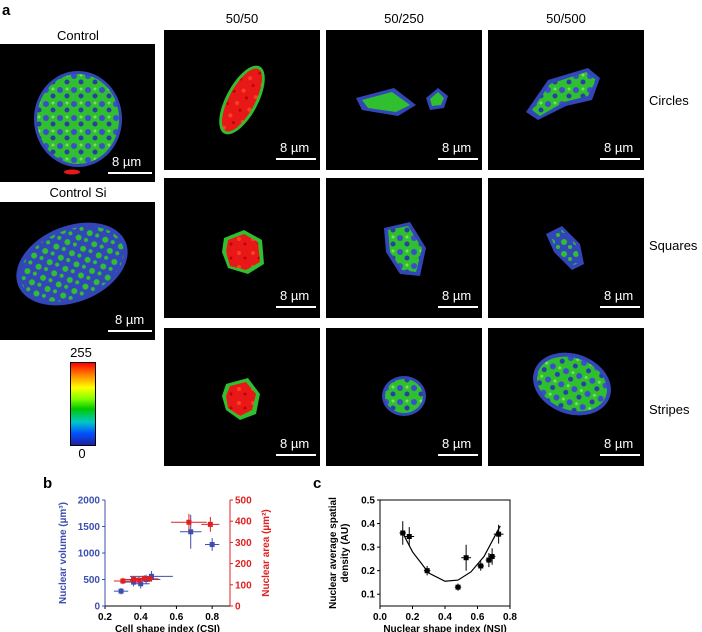  Describe the element at coordinates (368, 595) in the screenshot. I see `y-tick-label: 0.1` at that location.